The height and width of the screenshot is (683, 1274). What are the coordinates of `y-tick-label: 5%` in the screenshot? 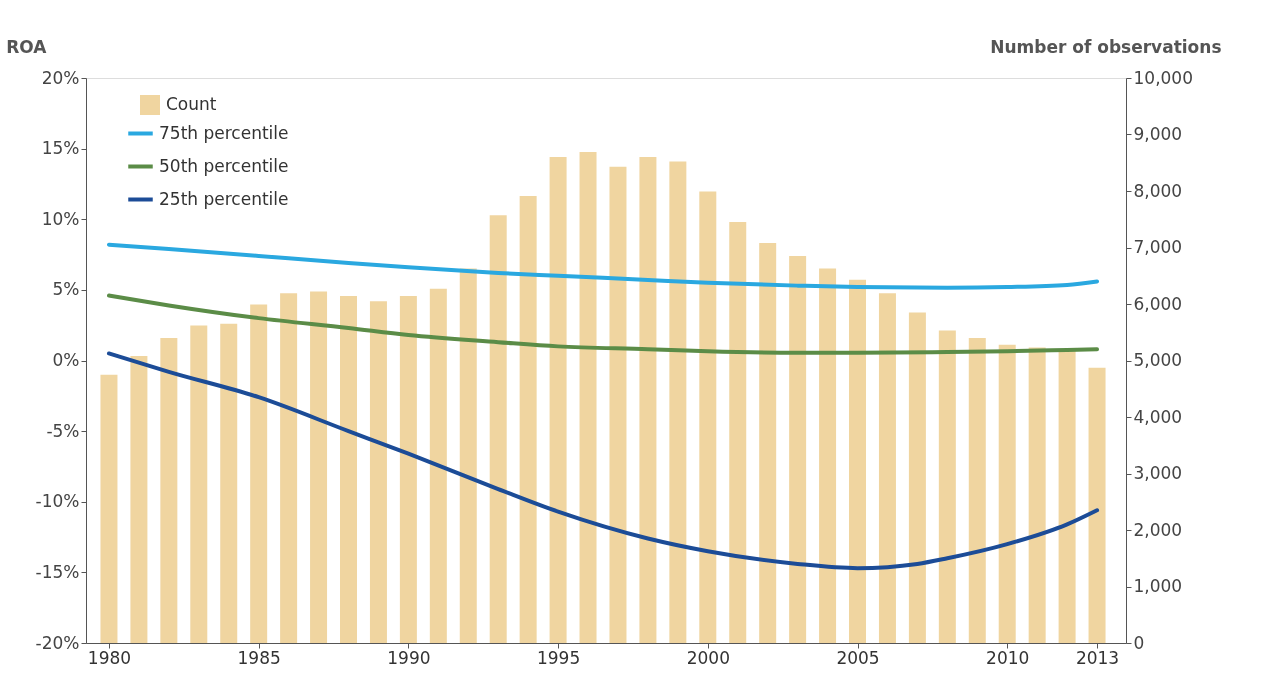 It's located at (66, 289).